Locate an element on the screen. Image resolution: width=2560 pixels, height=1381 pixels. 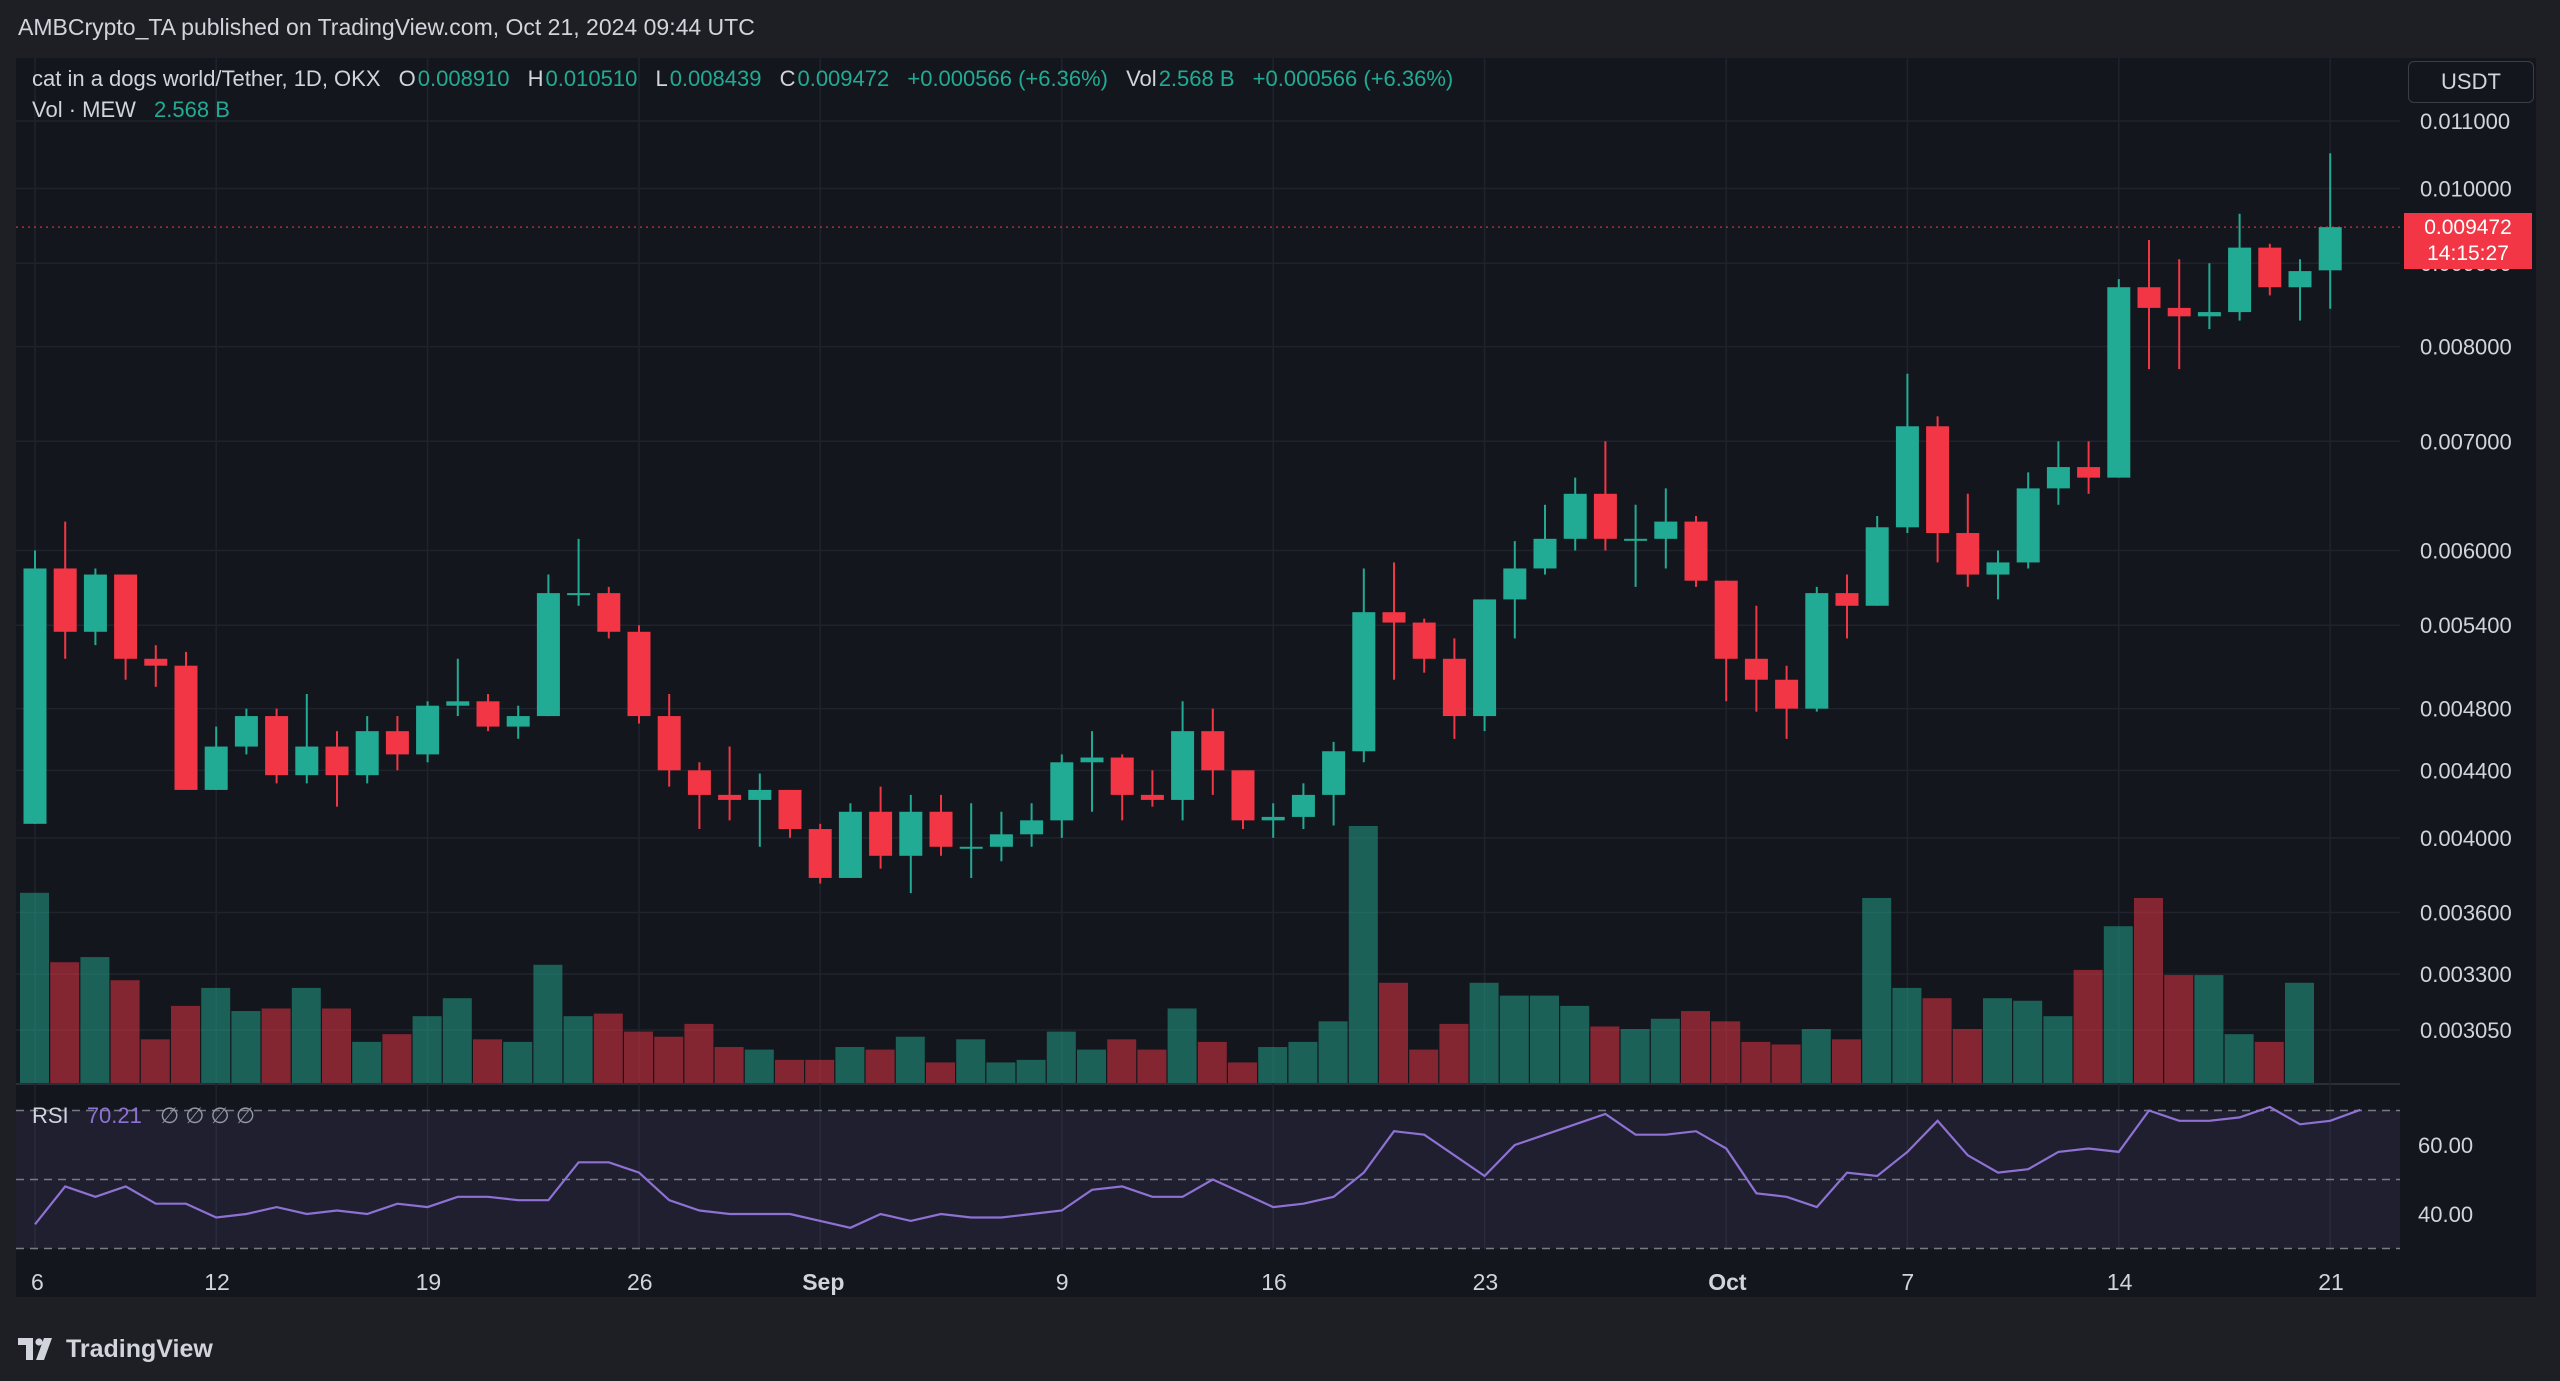
symbol-name: cat in a dogs world/Tether, 1D, OKX is located at coordinates (206, 78).